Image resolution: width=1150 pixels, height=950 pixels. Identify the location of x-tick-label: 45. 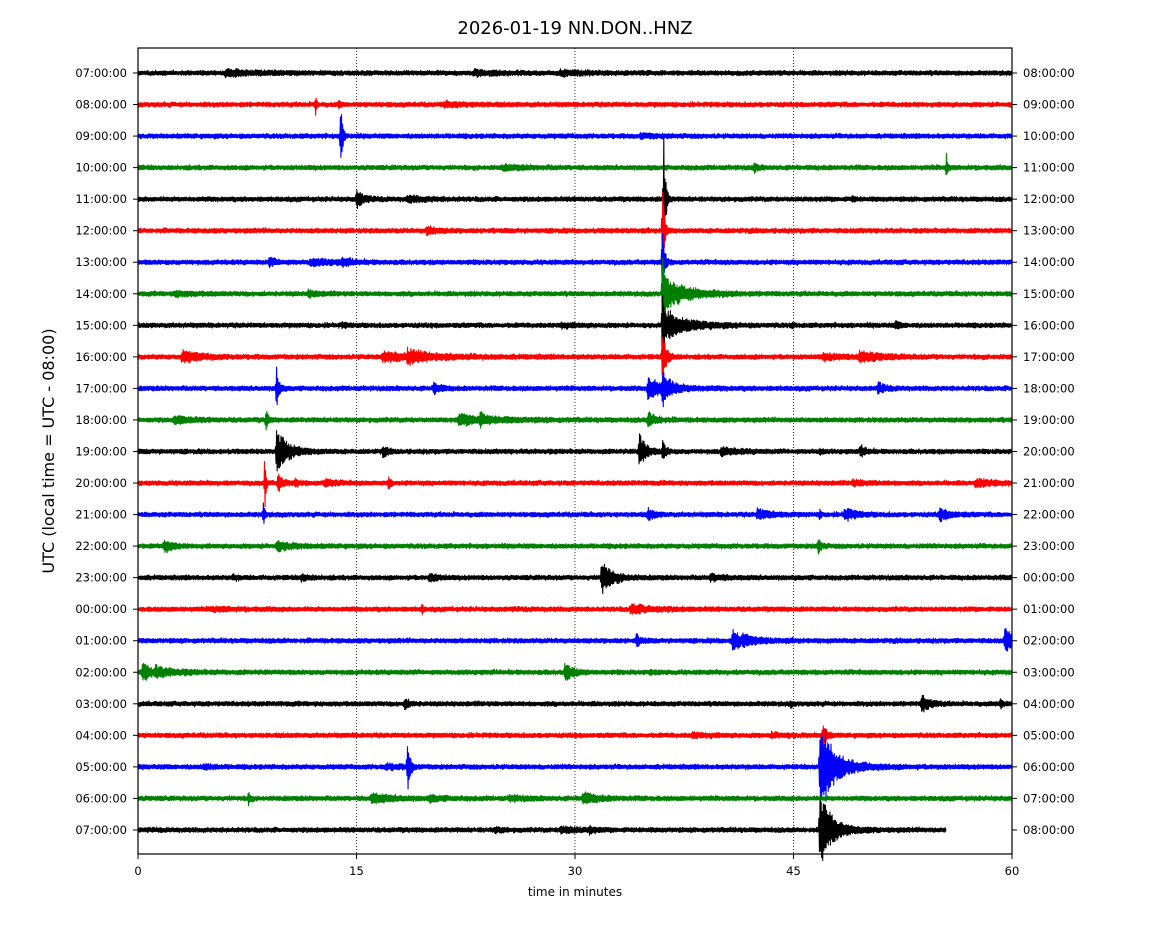
(793, 871).